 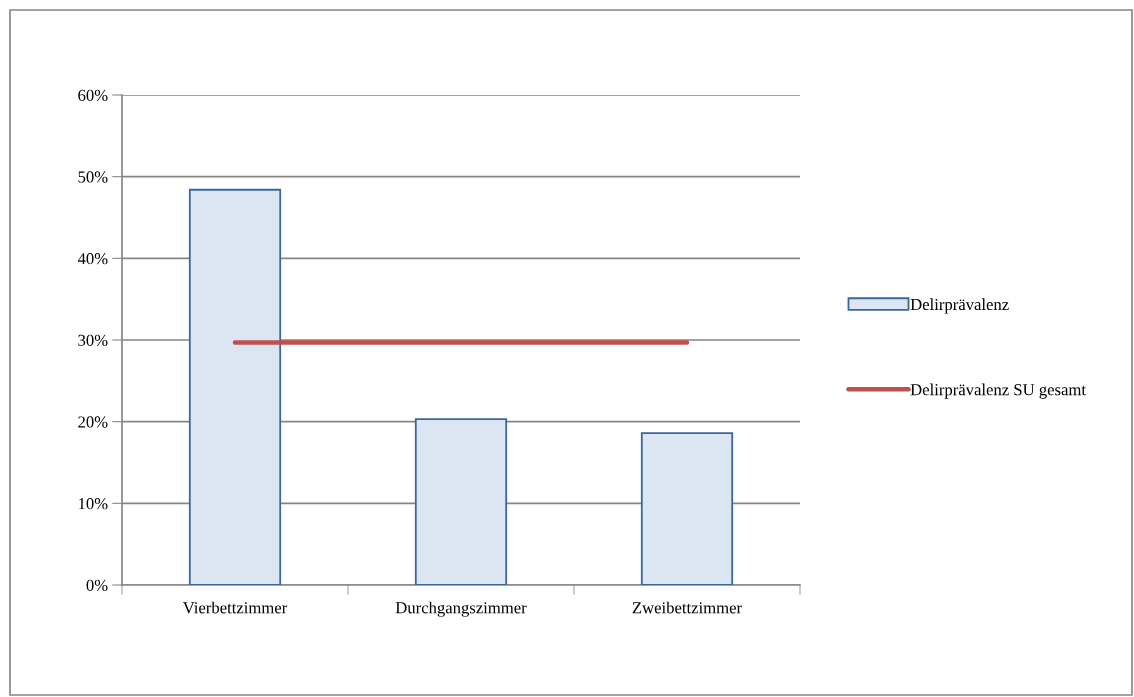 I want to click on y-tick-label: 60%, so click(x=93, y=95).